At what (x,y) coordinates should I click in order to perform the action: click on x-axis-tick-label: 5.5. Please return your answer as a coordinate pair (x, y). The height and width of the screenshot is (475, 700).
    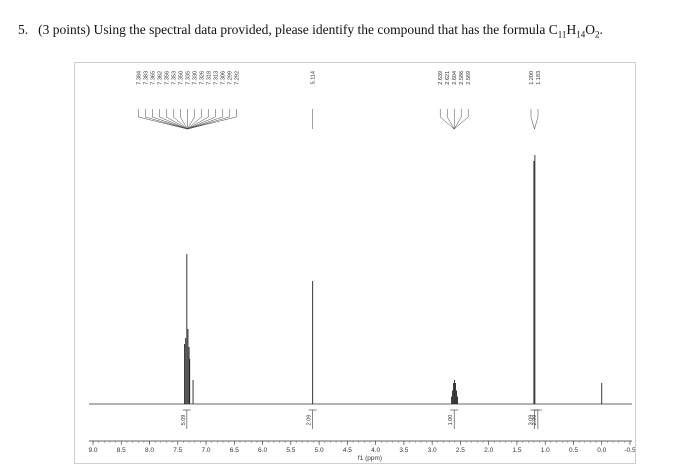
    Looking at the image, I should click on (290, 450).